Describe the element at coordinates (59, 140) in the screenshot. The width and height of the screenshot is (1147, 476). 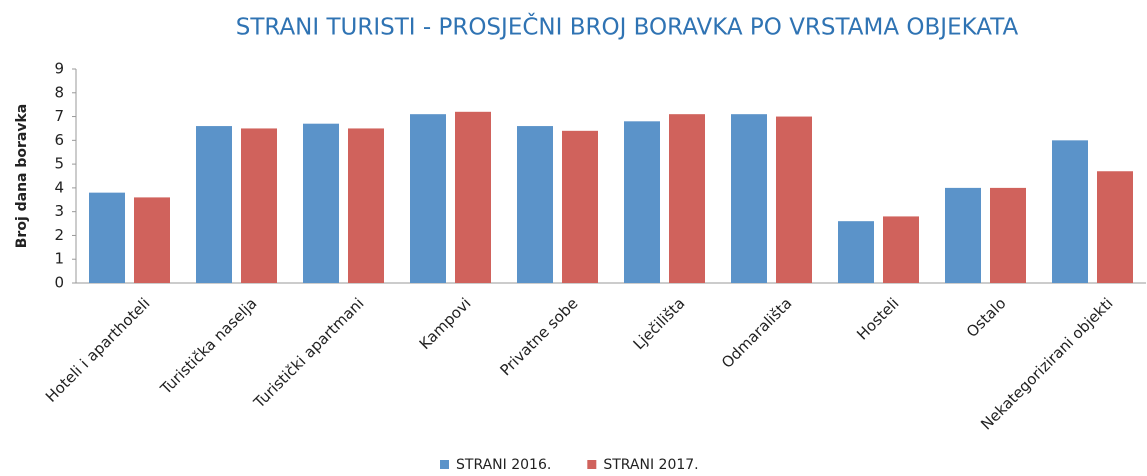
I see `y-tick-label: 6` at that location.